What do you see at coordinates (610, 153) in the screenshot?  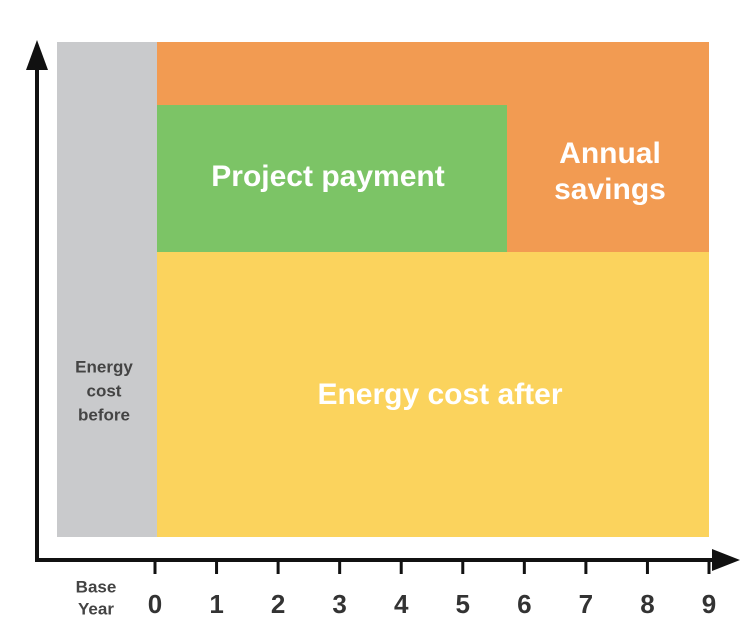 I see `savings-label: Annual` at bounding box center [610, 153].